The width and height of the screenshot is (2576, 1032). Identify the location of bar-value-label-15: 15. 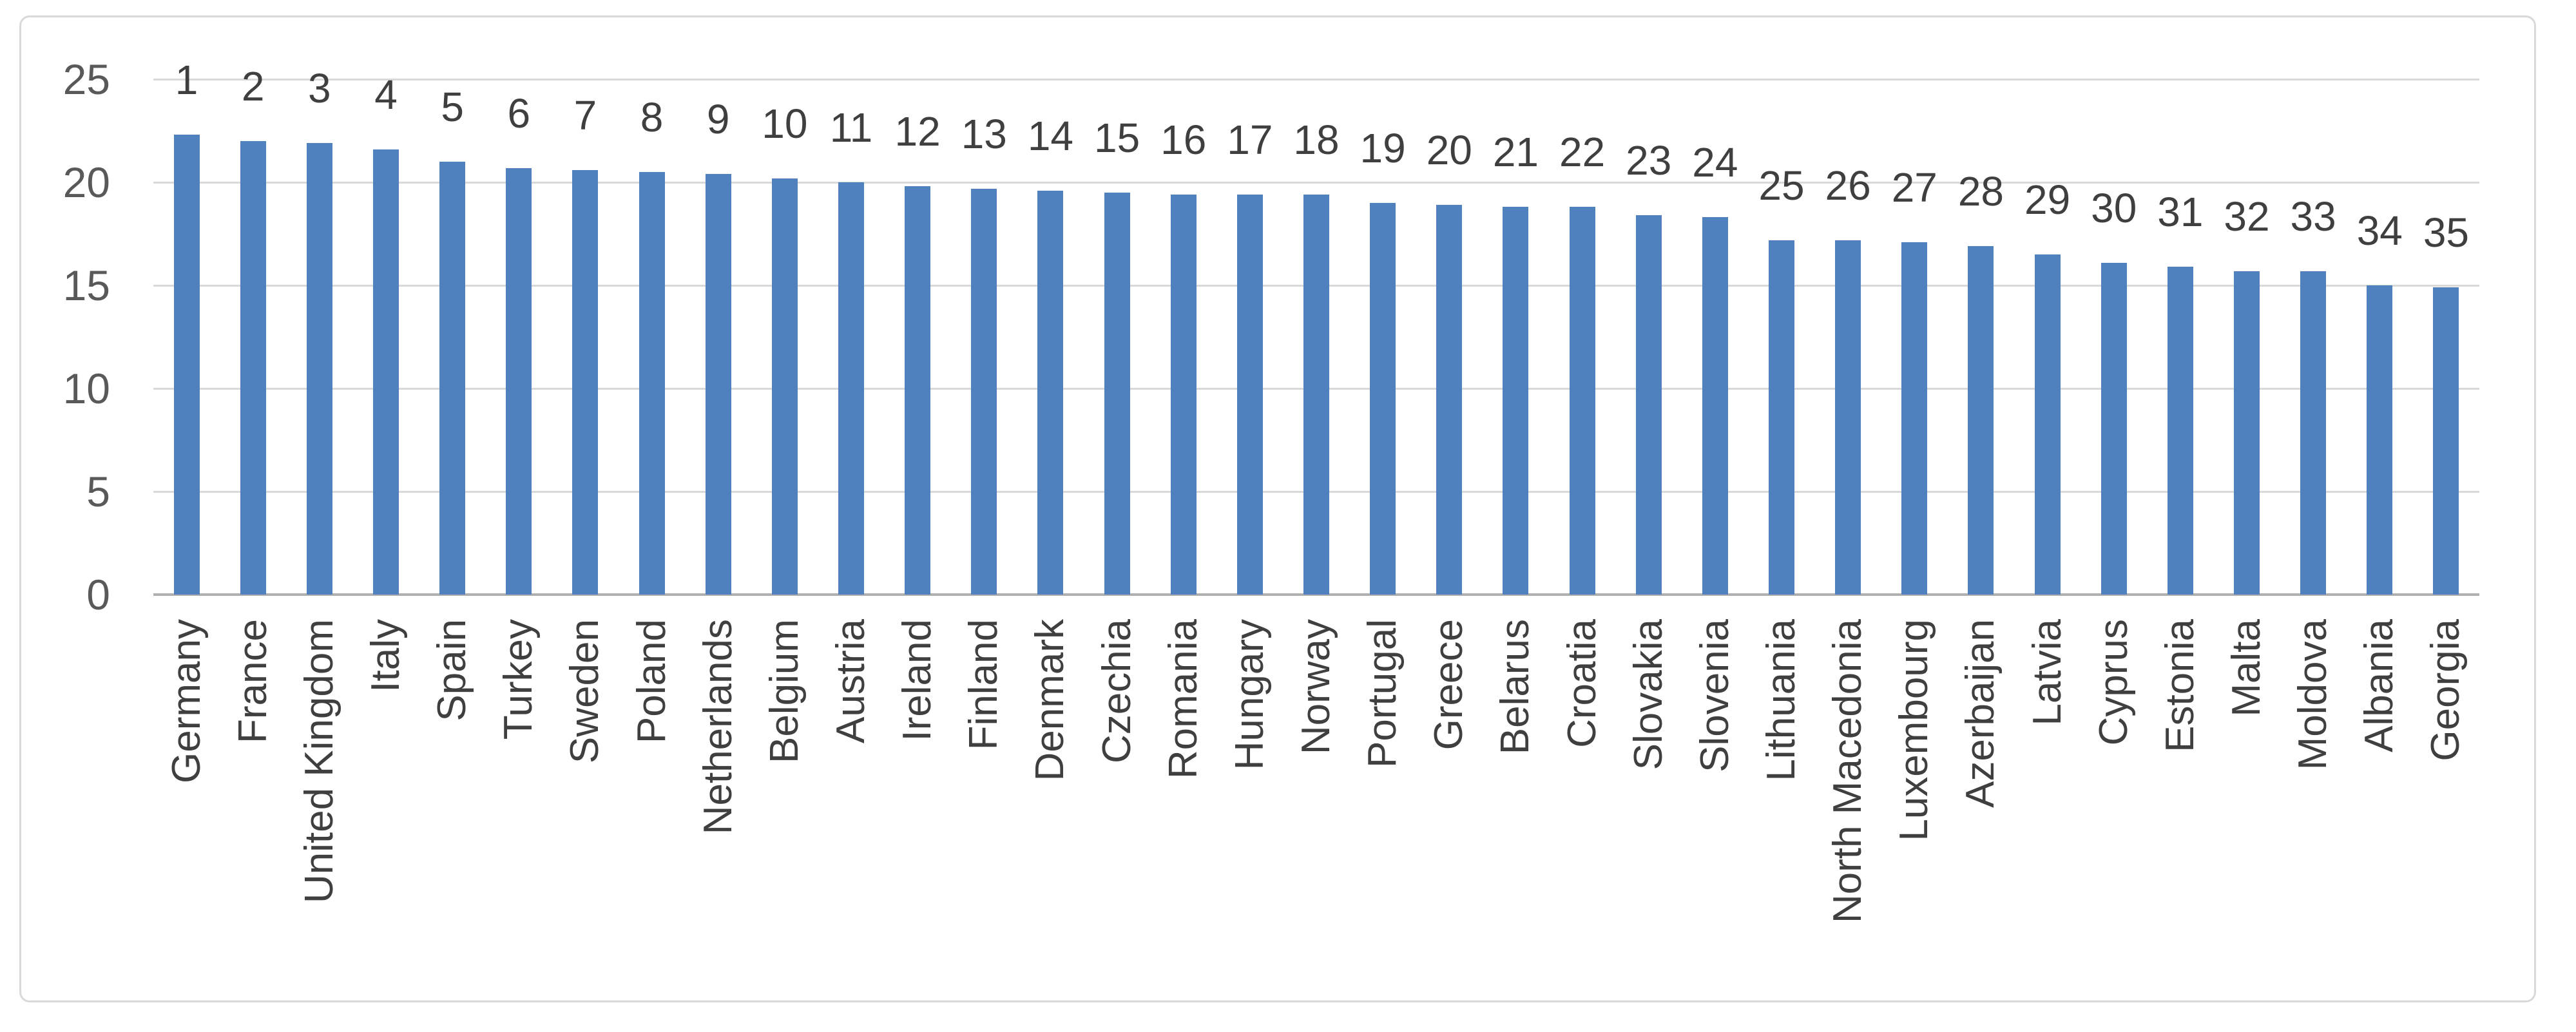
(1117, 138).